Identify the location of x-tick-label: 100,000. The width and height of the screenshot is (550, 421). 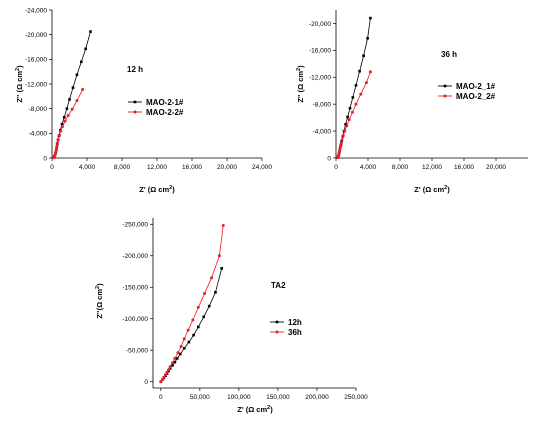
(239, 397).